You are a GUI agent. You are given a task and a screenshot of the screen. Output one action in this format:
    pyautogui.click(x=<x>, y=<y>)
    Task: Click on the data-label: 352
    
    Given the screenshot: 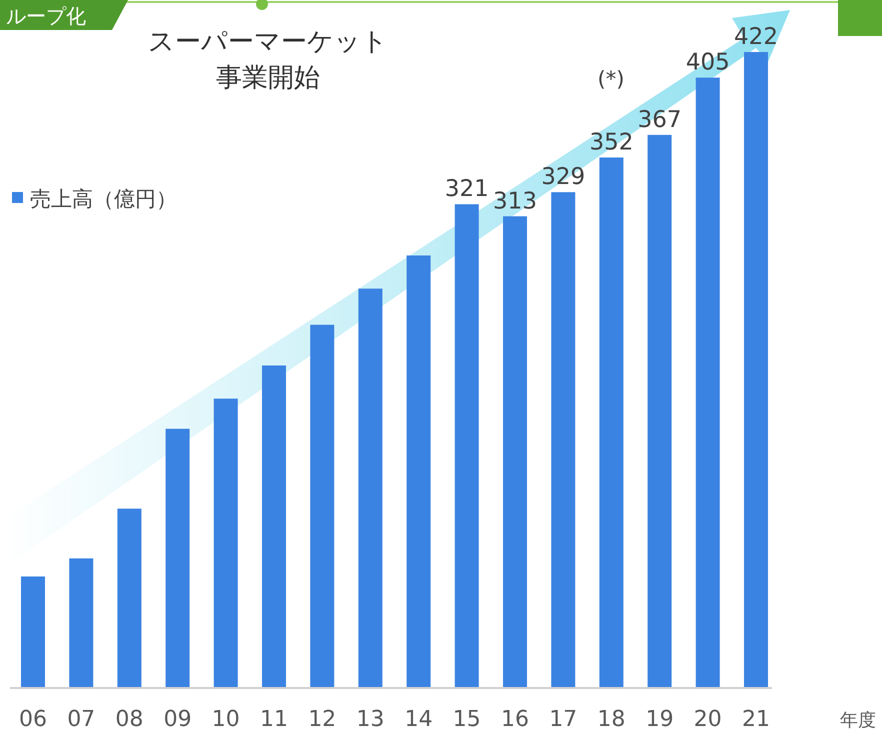 What is the action you would take?
    pyautogui.click(x=611, y=143)
    